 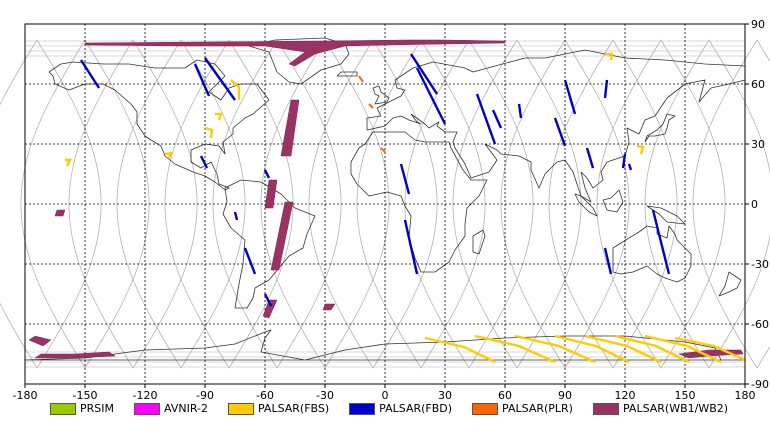 What do you see at coordinates (660, 128) in the screenshot?
I see `japan-coastline` at bounding box center [660, 128].